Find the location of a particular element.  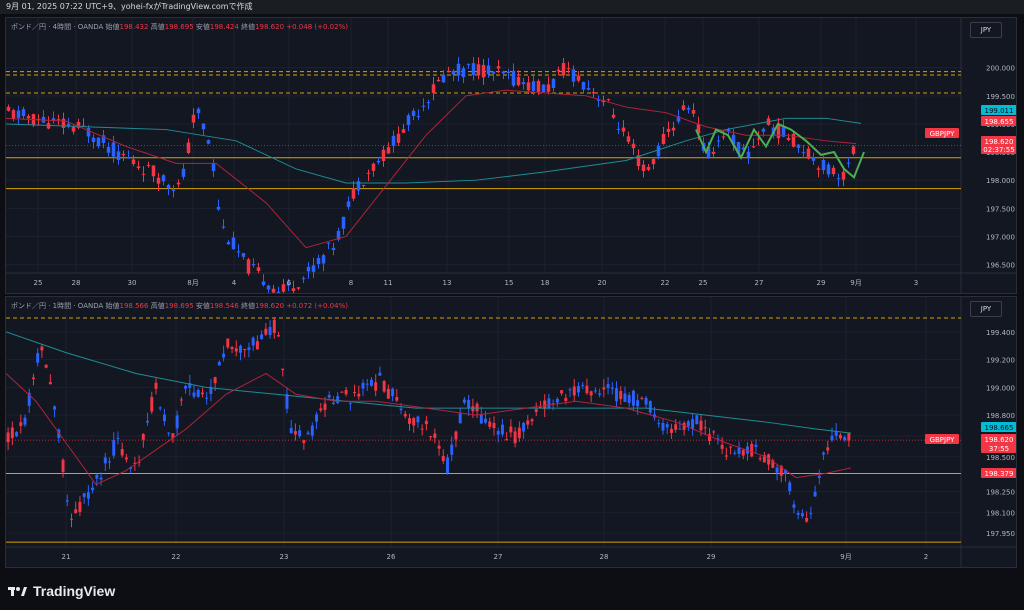

y-tick-label: 199.000 is located at coordinates (1000, 388).